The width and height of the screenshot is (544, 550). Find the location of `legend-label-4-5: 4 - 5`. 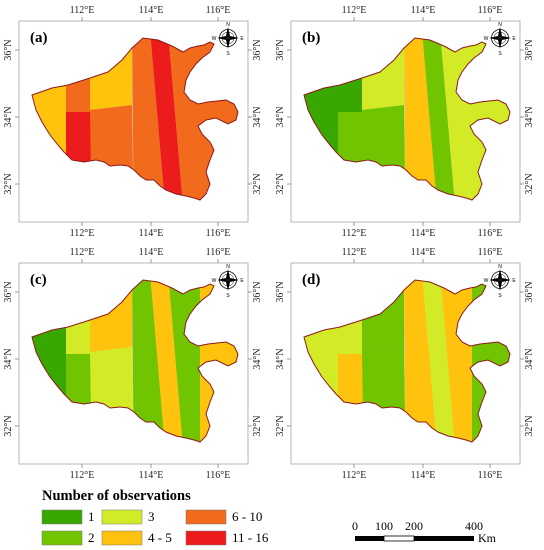

legend-label-4-5: 4 - 5 is located at coordinates (160, 537).